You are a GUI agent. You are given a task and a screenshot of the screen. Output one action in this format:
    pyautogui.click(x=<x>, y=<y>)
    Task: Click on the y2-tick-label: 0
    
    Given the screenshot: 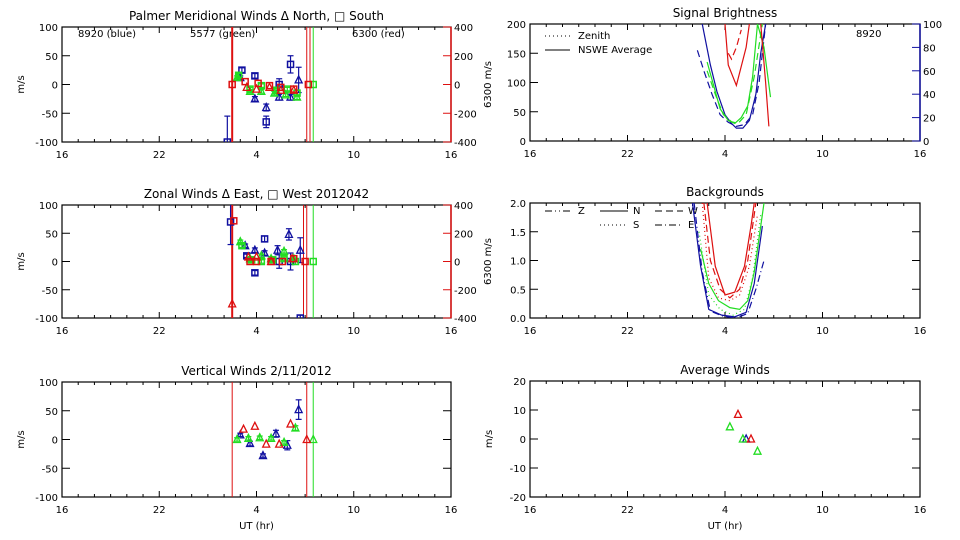 What is the action you would take?
    pyautogui.click(x=457, y=86)
    